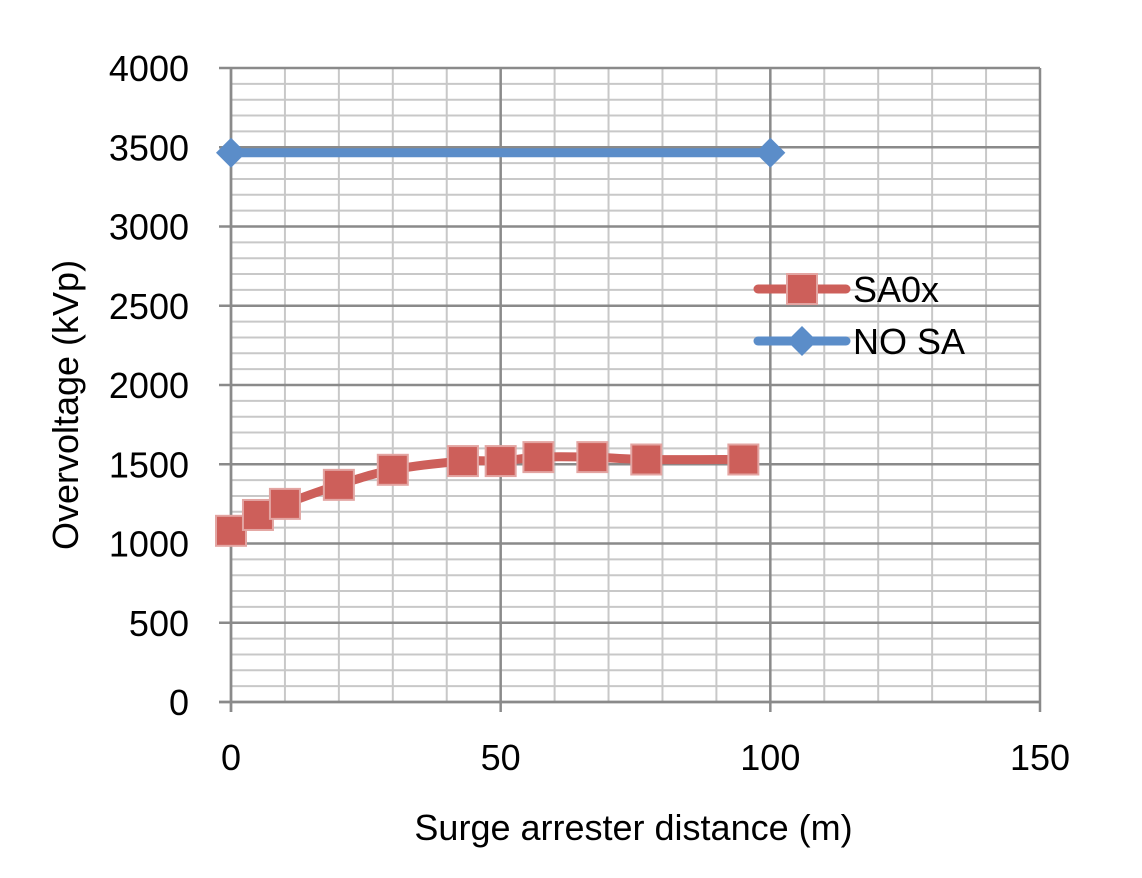 The image size is (1142, 878). What do you see at coordinates (859, 315) in the screenshot?
I see `legend: SA0x NO SA` at bounding box center [859, 315].